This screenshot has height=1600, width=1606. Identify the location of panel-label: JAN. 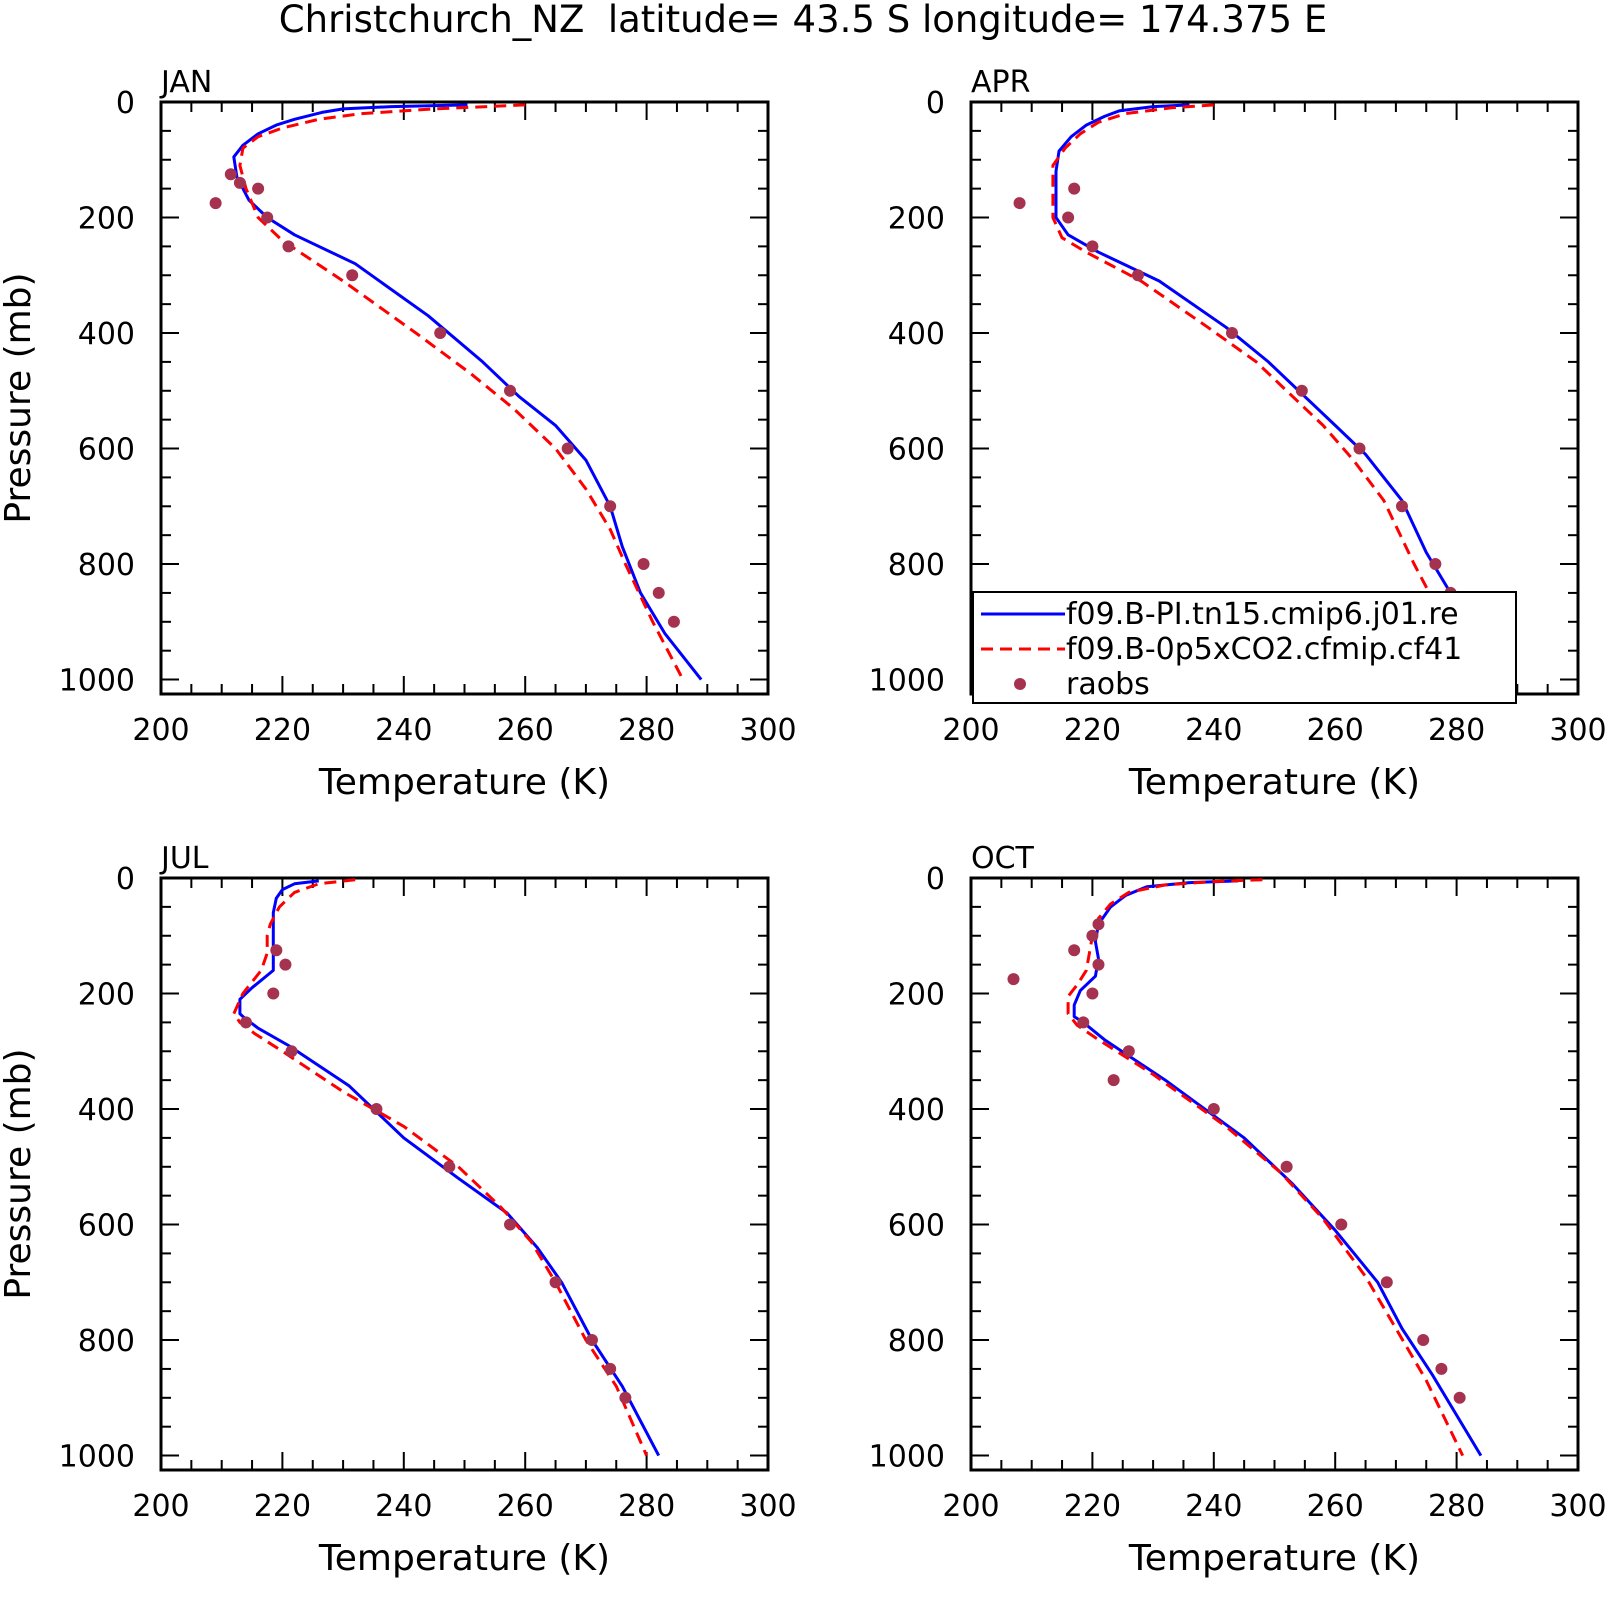
(185, 82).